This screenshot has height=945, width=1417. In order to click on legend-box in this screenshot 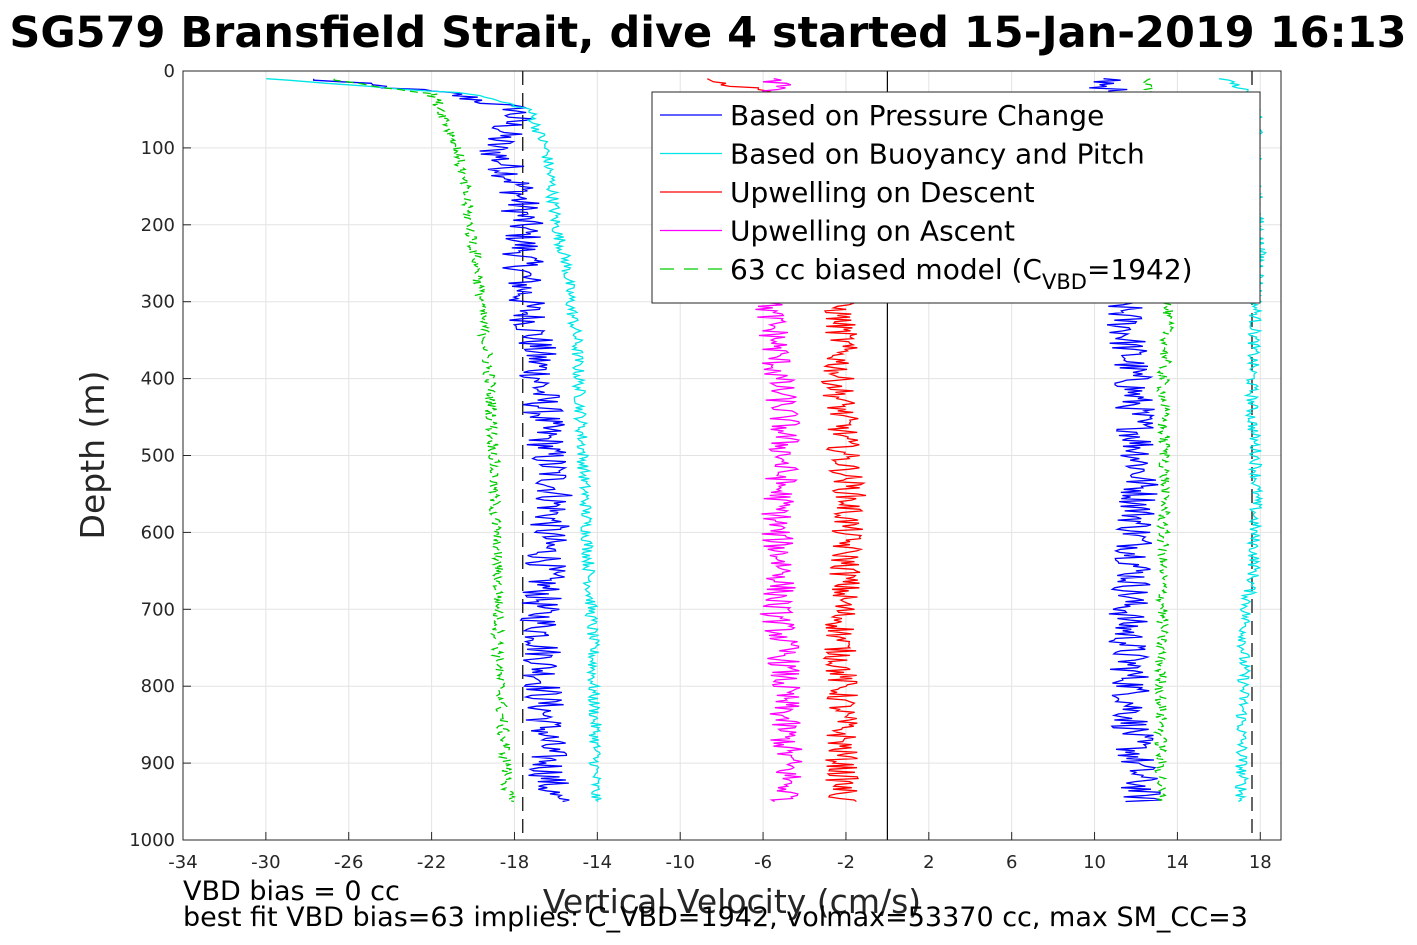, I will do `click(956, 197)`.